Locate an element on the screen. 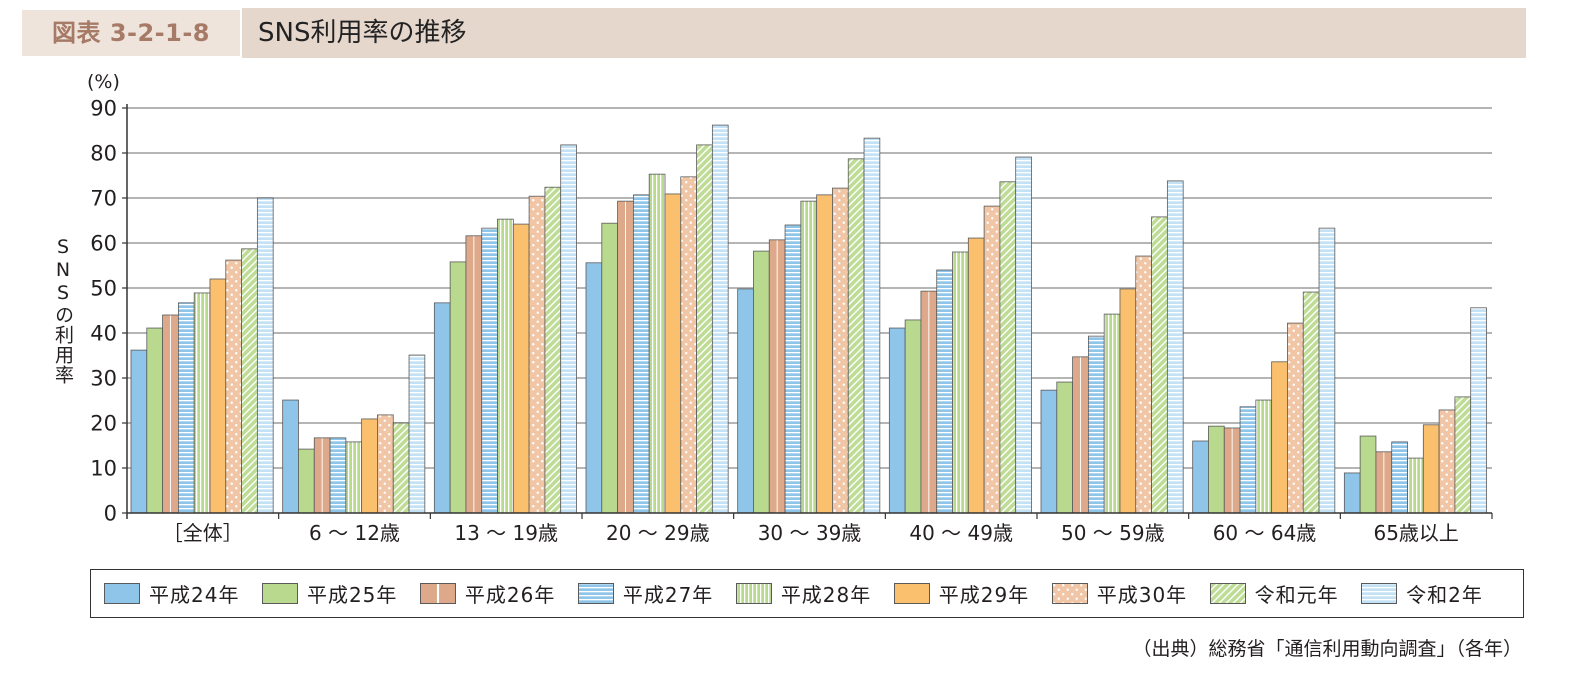 The image size is (1586, 684). chart-title: SNS利用率の推移 is located at coordinates (362, 33).